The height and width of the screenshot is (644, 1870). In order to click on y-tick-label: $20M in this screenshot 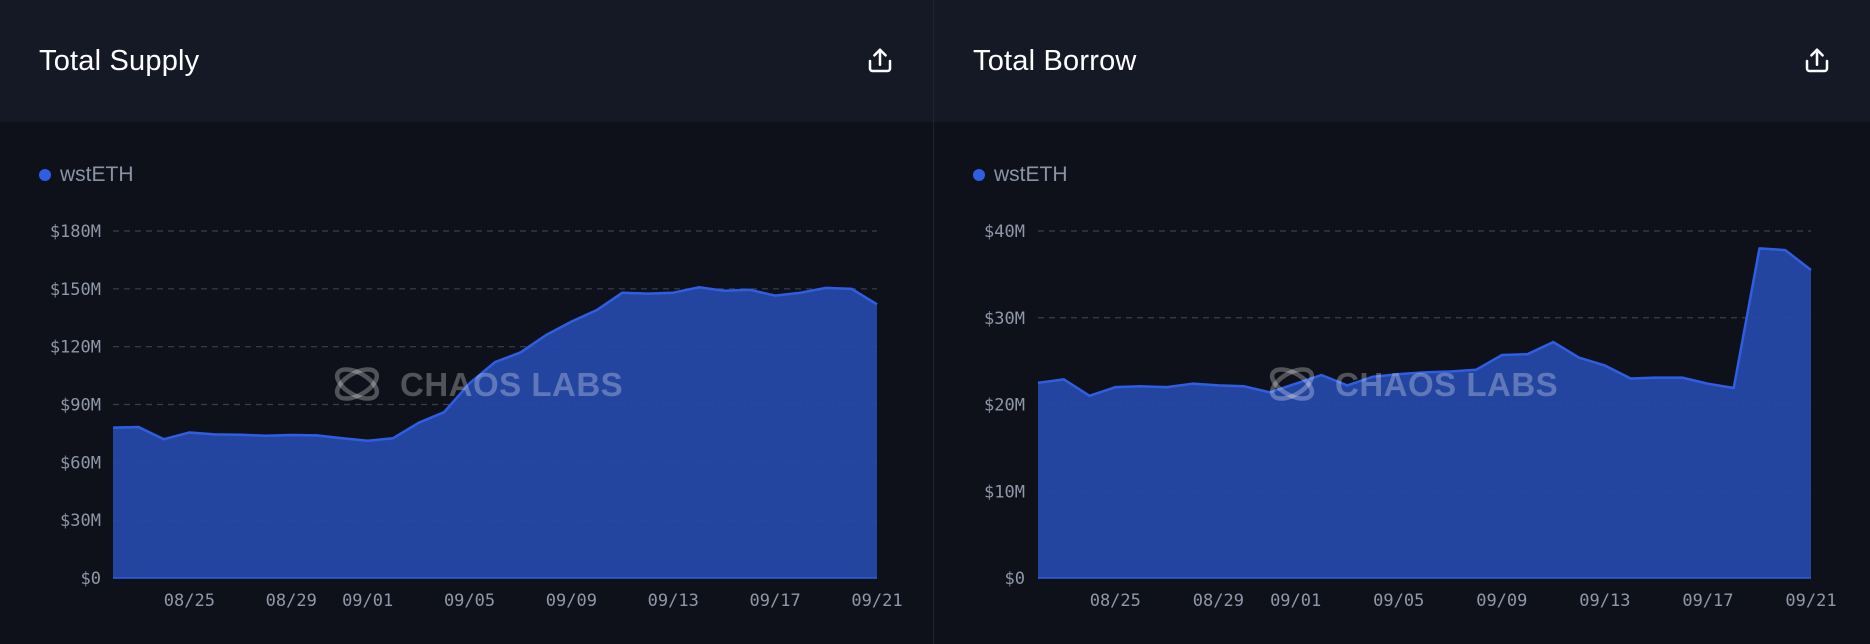, I will do `click(1004, 406)`.